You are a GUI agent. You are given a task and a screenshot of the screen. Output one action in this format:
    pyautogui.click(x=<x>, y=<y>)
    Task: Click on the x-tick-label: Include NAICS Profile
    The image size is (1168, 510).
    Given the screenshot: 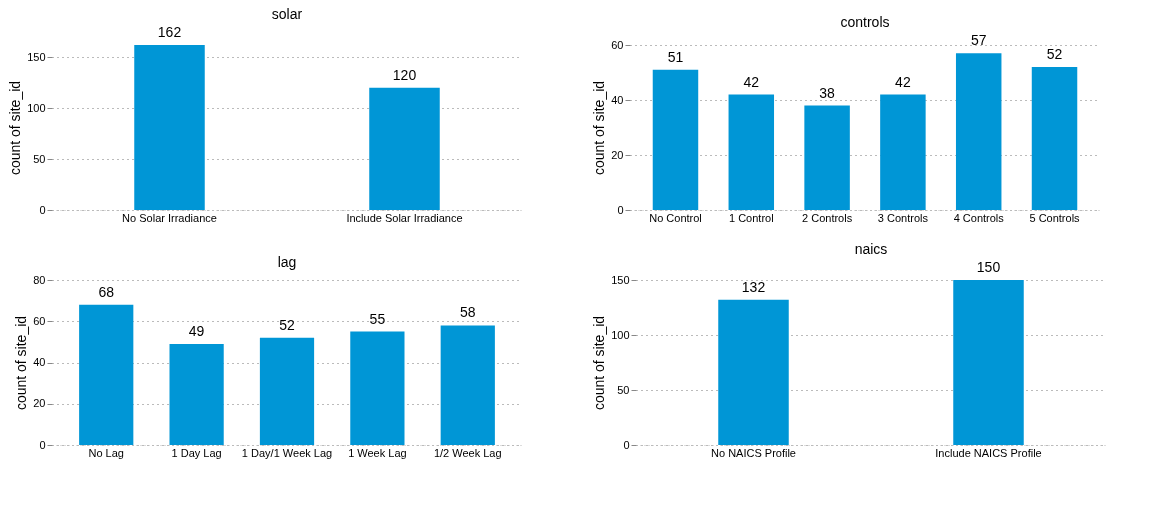 What is the action you would take?
    pyautogui.click(x=988, y=452)
    